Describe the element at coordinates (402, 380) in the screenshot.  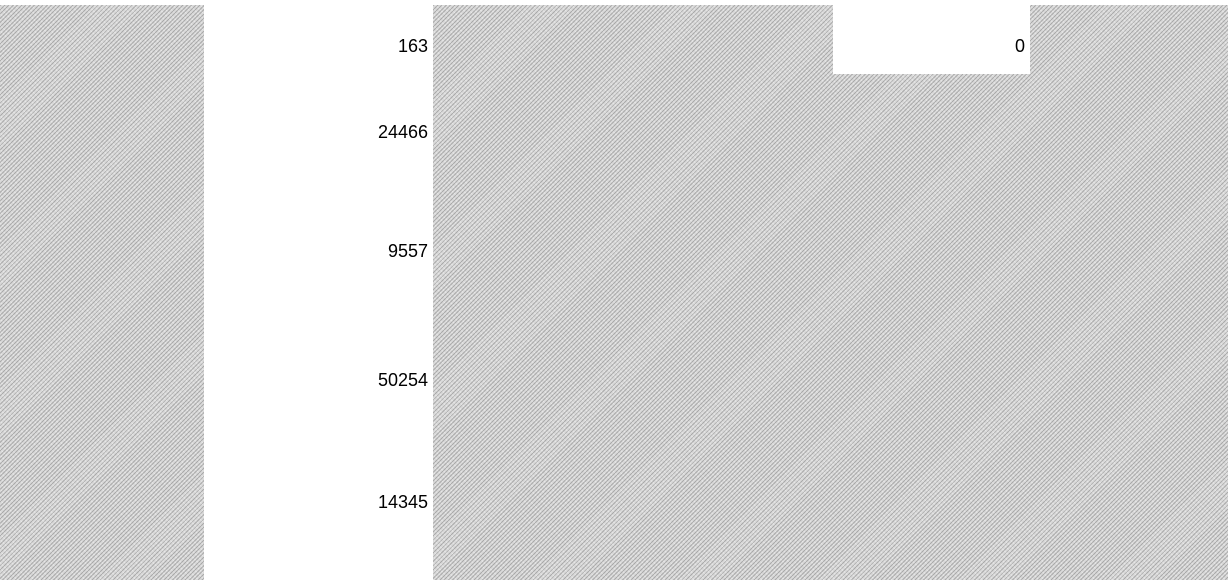
I see `cell-value-4: 50254` at that location.